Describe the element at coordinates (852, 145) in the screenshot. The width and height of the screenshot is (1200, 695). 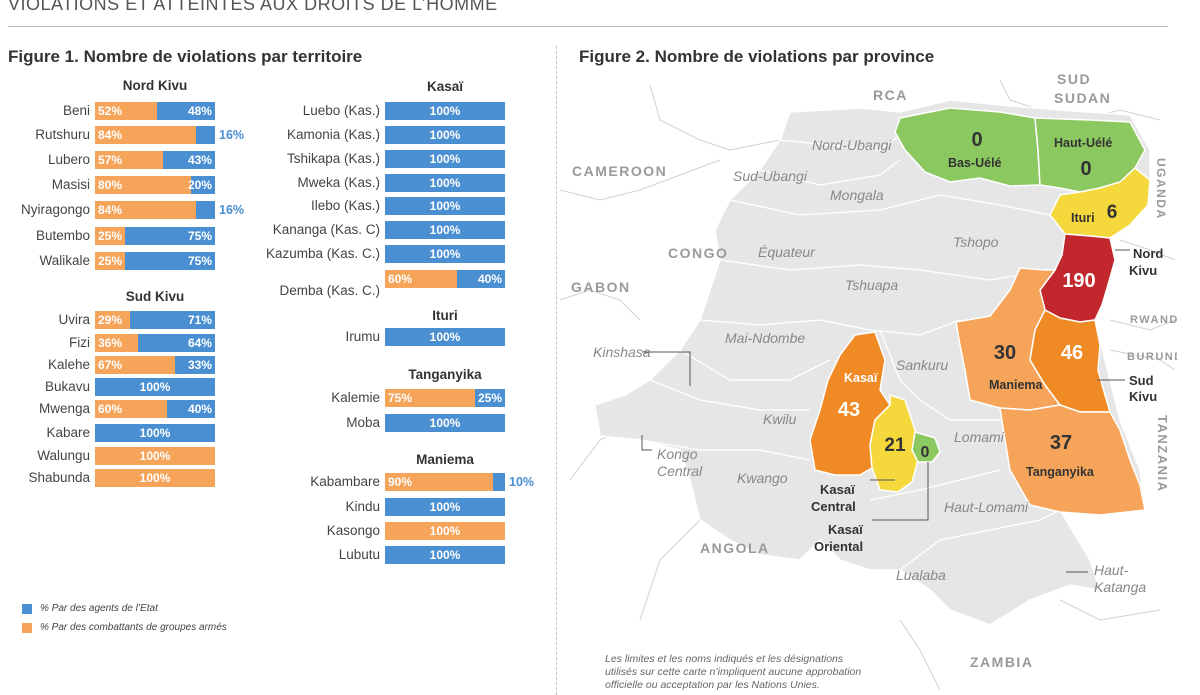
I see `label-nord-ubangi: Nord-Ubangi` at that location.